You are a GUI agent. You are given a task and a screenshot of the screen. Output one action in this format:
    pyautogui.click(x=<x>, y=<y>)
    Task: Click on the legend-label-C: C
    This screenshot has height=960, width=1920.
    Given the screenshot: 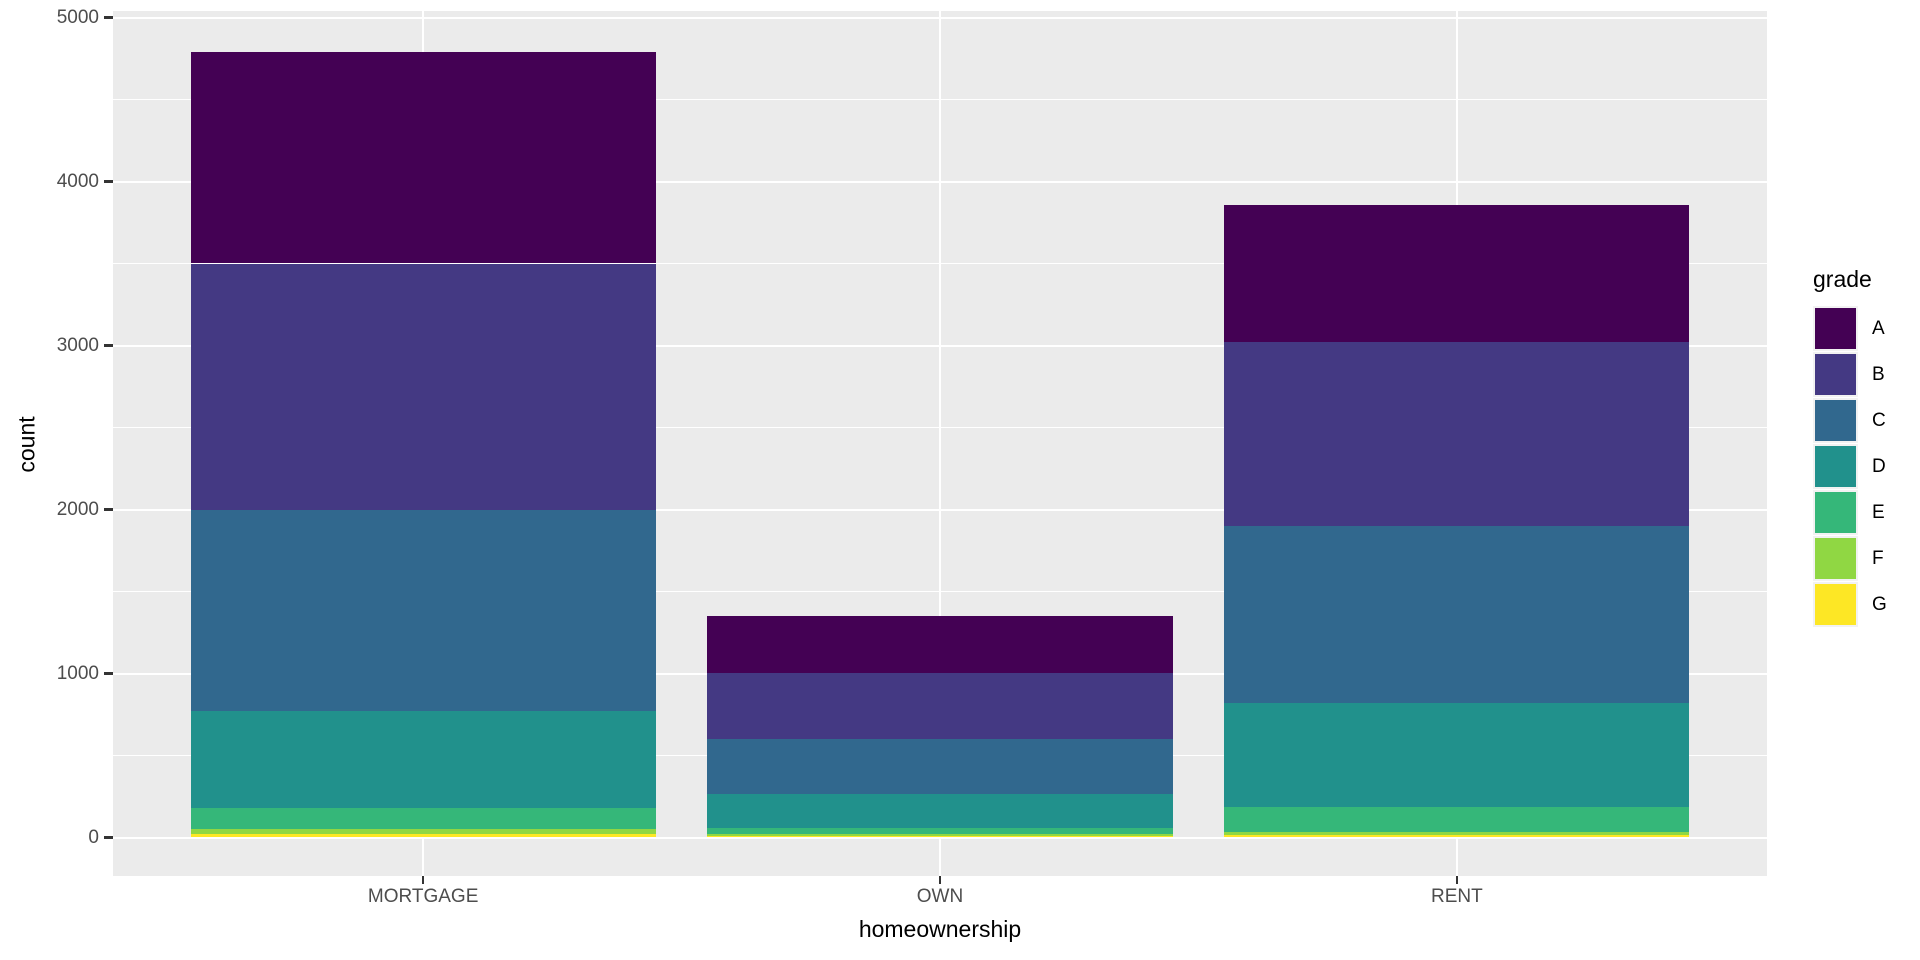 What is the action you would take?
    pyautogui.click(x=1879, y=420)
    